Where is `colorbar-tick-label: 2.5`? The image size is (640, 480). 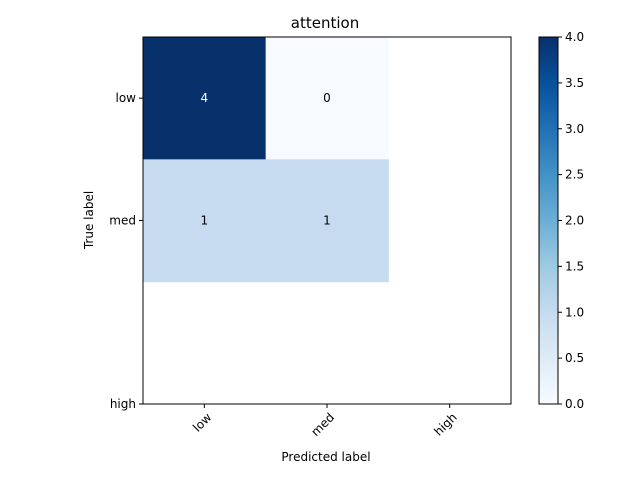 colorbar-tick-label: 2.5 is located at coordinates (574, 175).